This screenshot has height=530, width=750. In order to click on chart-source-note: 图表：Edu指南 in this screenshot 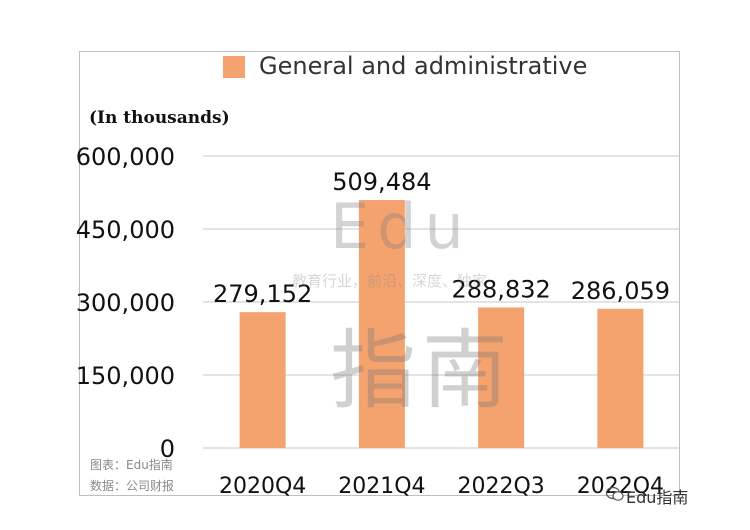, I will do `click(131, 465)`.